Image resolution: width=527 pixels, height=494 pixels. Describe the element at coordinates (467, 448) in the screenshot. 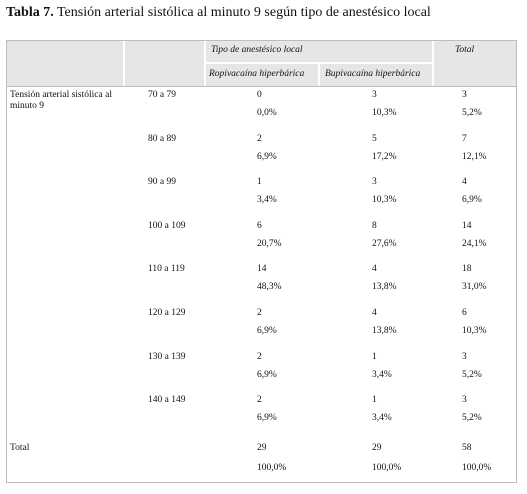

I see `total-count-cell: 58` at that location.